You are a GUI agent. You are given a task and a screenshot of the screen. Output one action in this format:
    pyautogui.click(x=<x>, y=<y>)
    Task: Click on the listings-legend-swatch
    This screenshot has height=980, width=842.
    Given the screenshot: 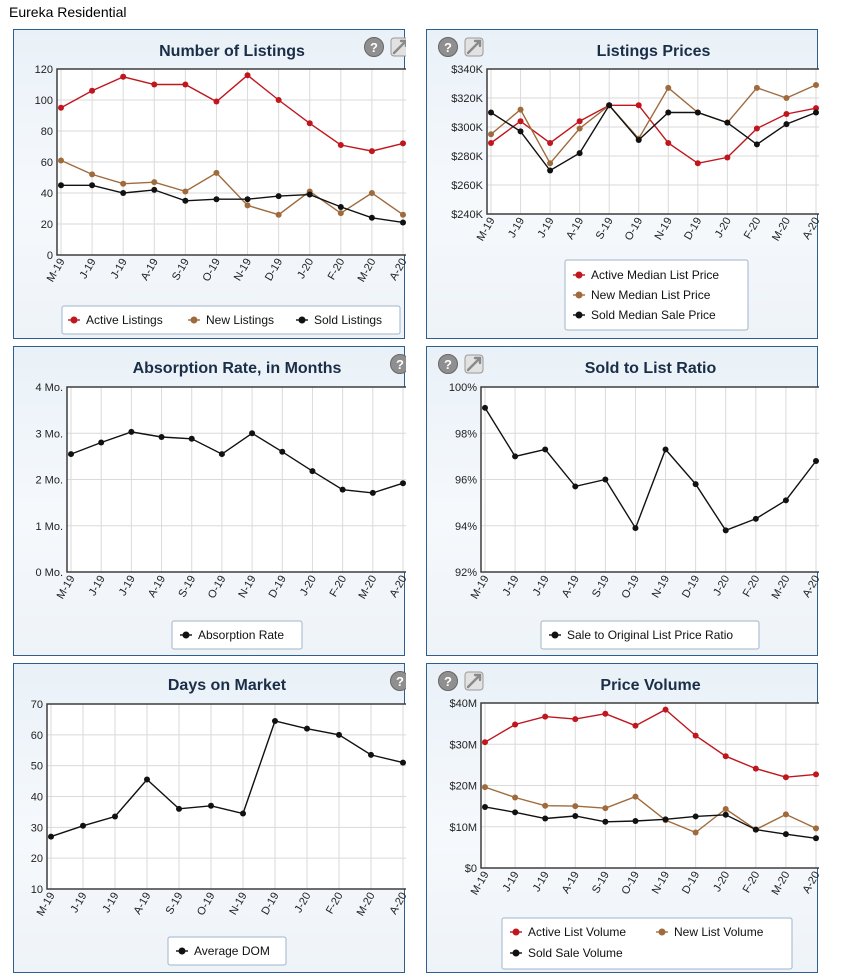 What is the action you would take?
    pyautogui.click(x=194, y=320)
    